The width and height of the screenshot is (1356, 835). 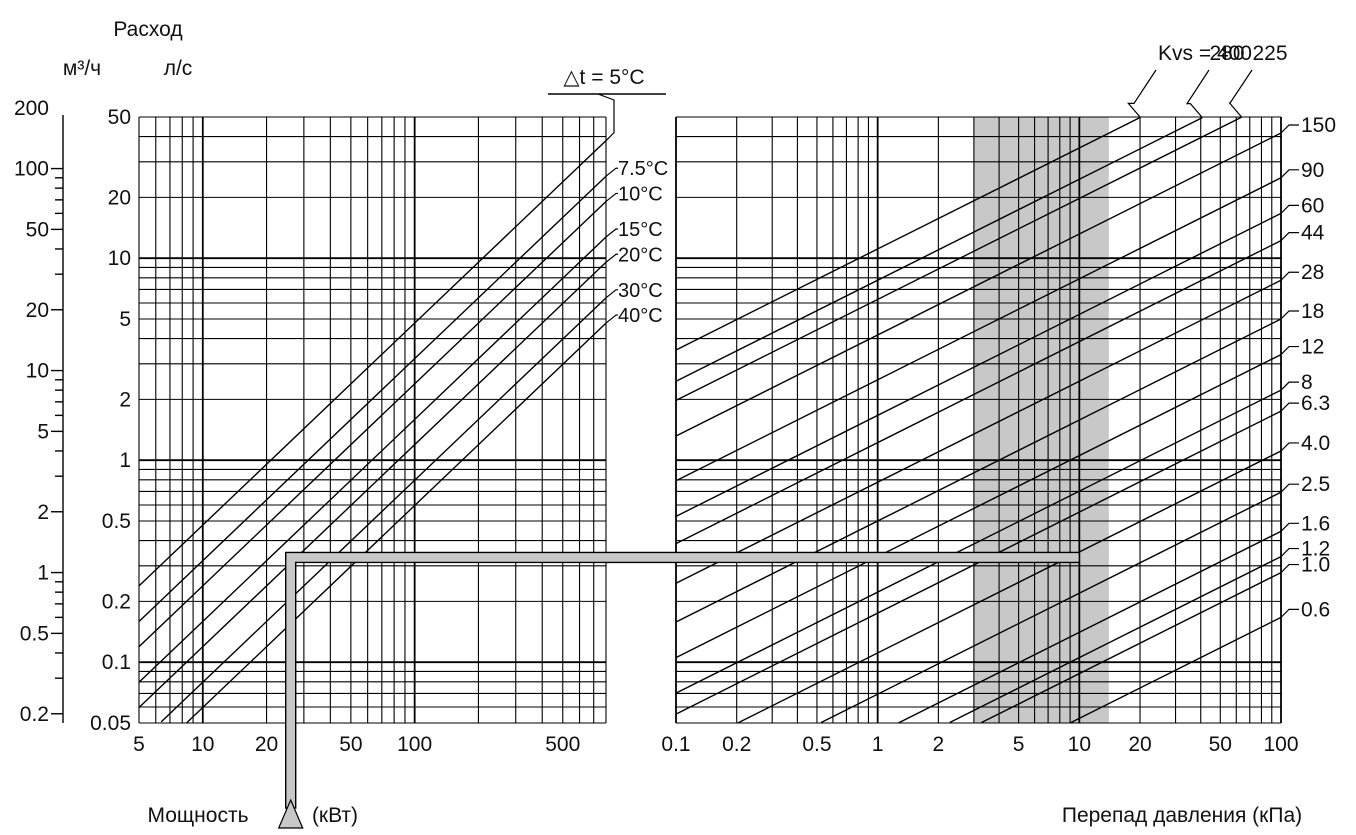 I want to click on unit-m3h-label: м³/ч, so click(x=82, y=68).